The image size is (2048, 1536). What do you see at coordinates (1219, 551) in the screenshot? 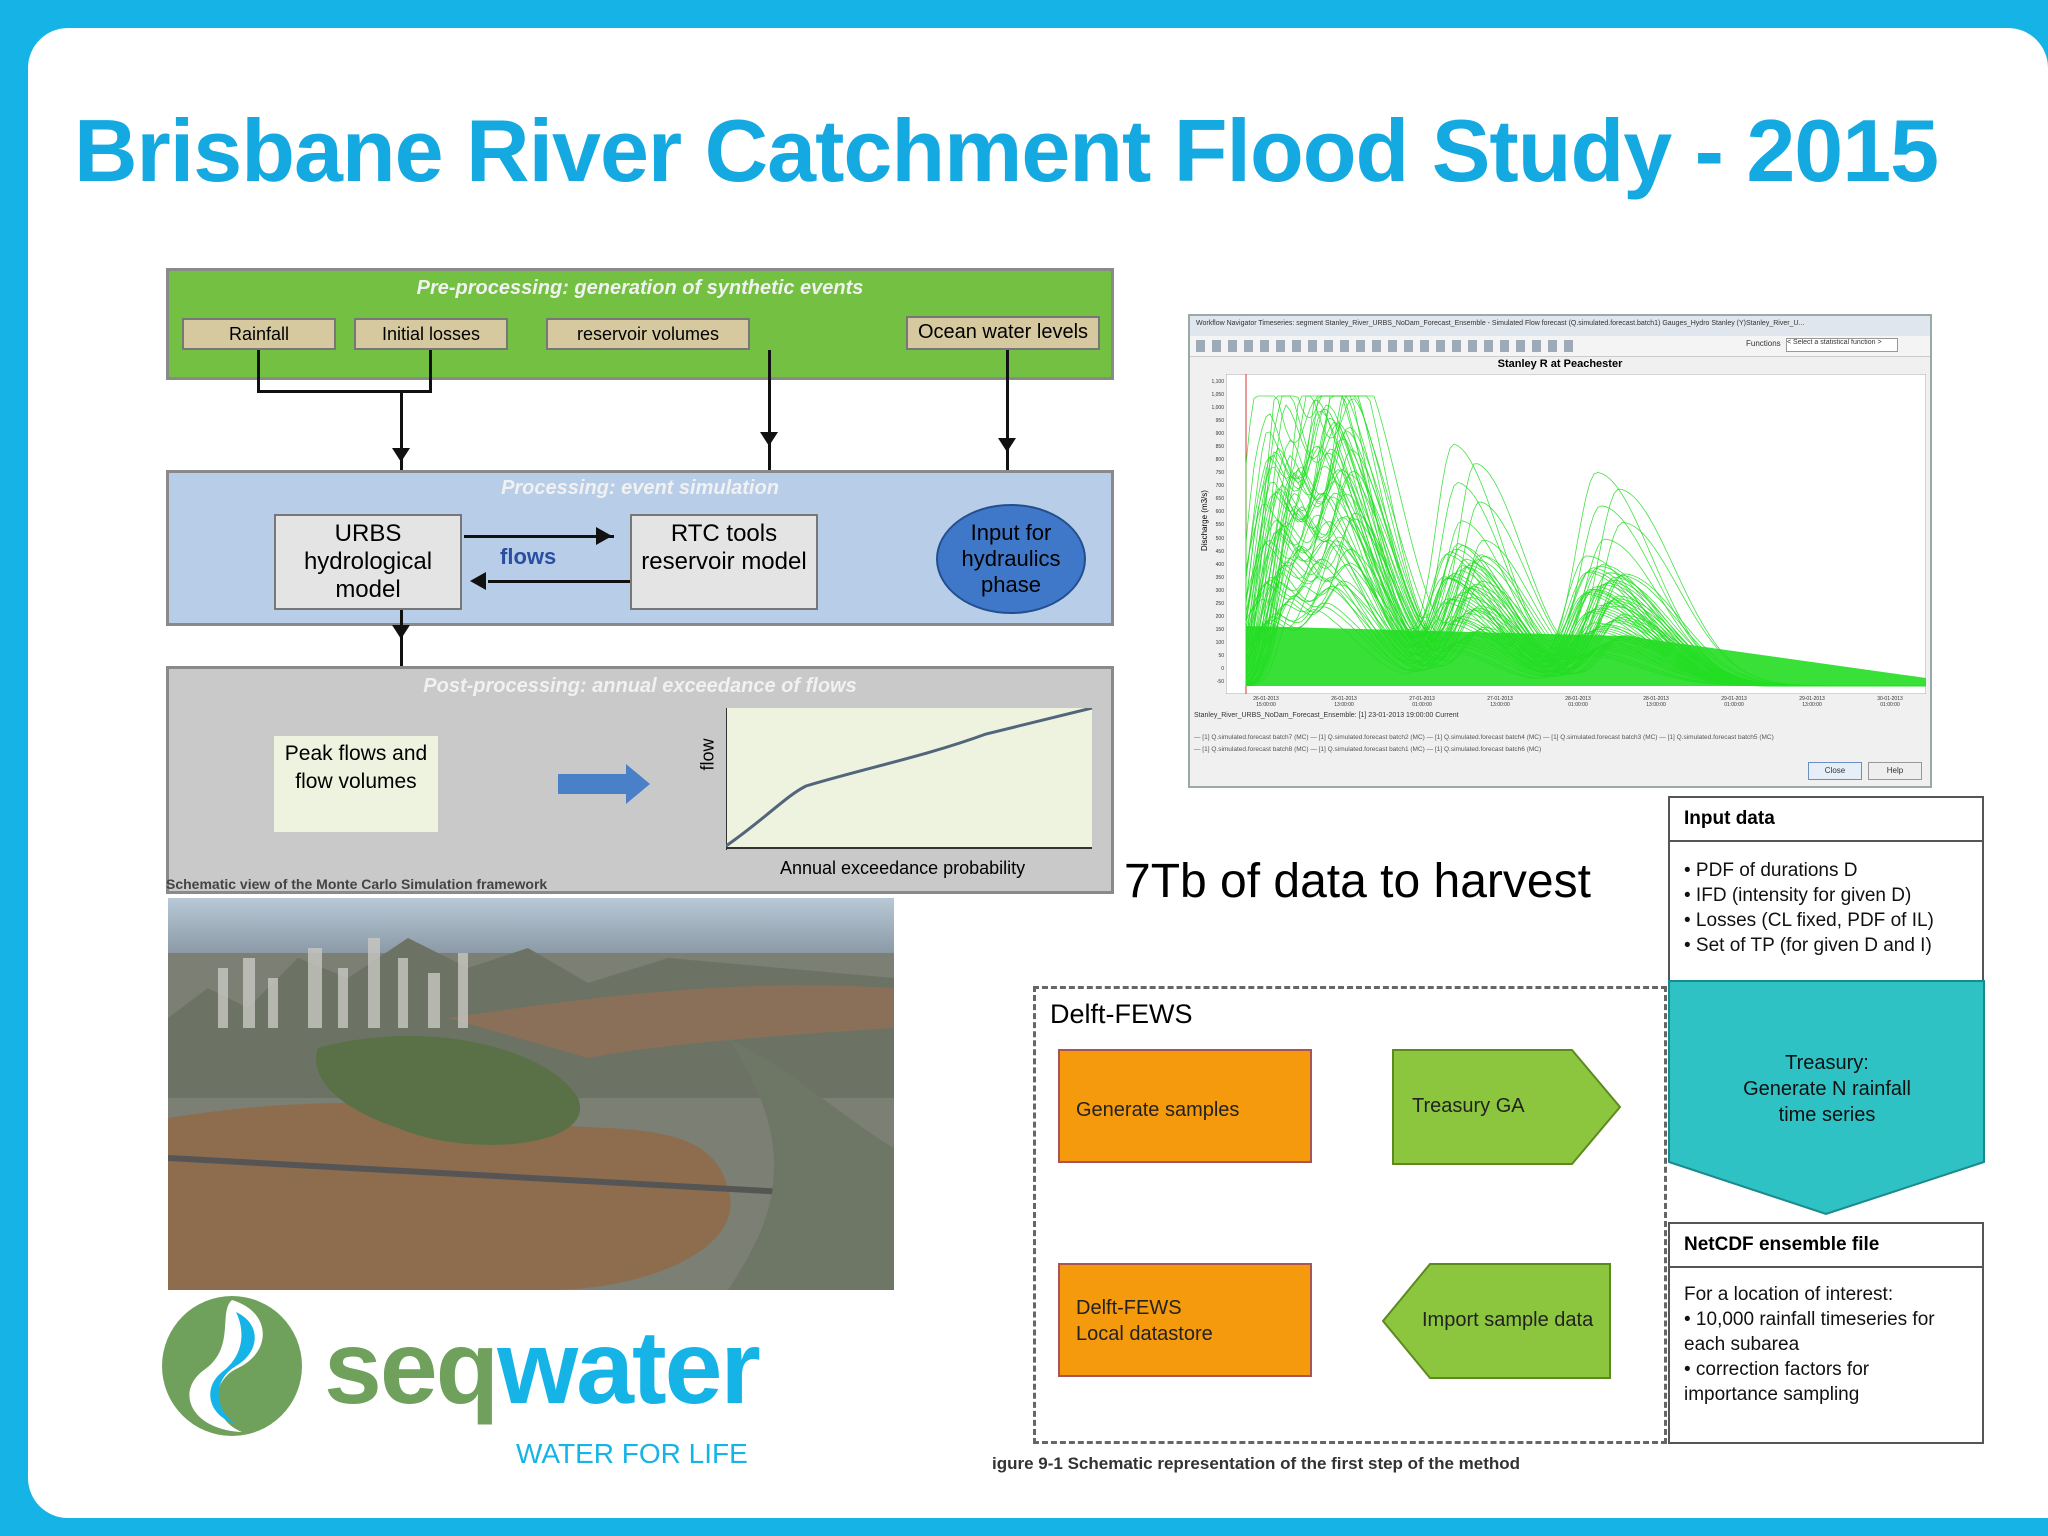
I see `y-tick-label: 450` at bounding box center [1219, 551].